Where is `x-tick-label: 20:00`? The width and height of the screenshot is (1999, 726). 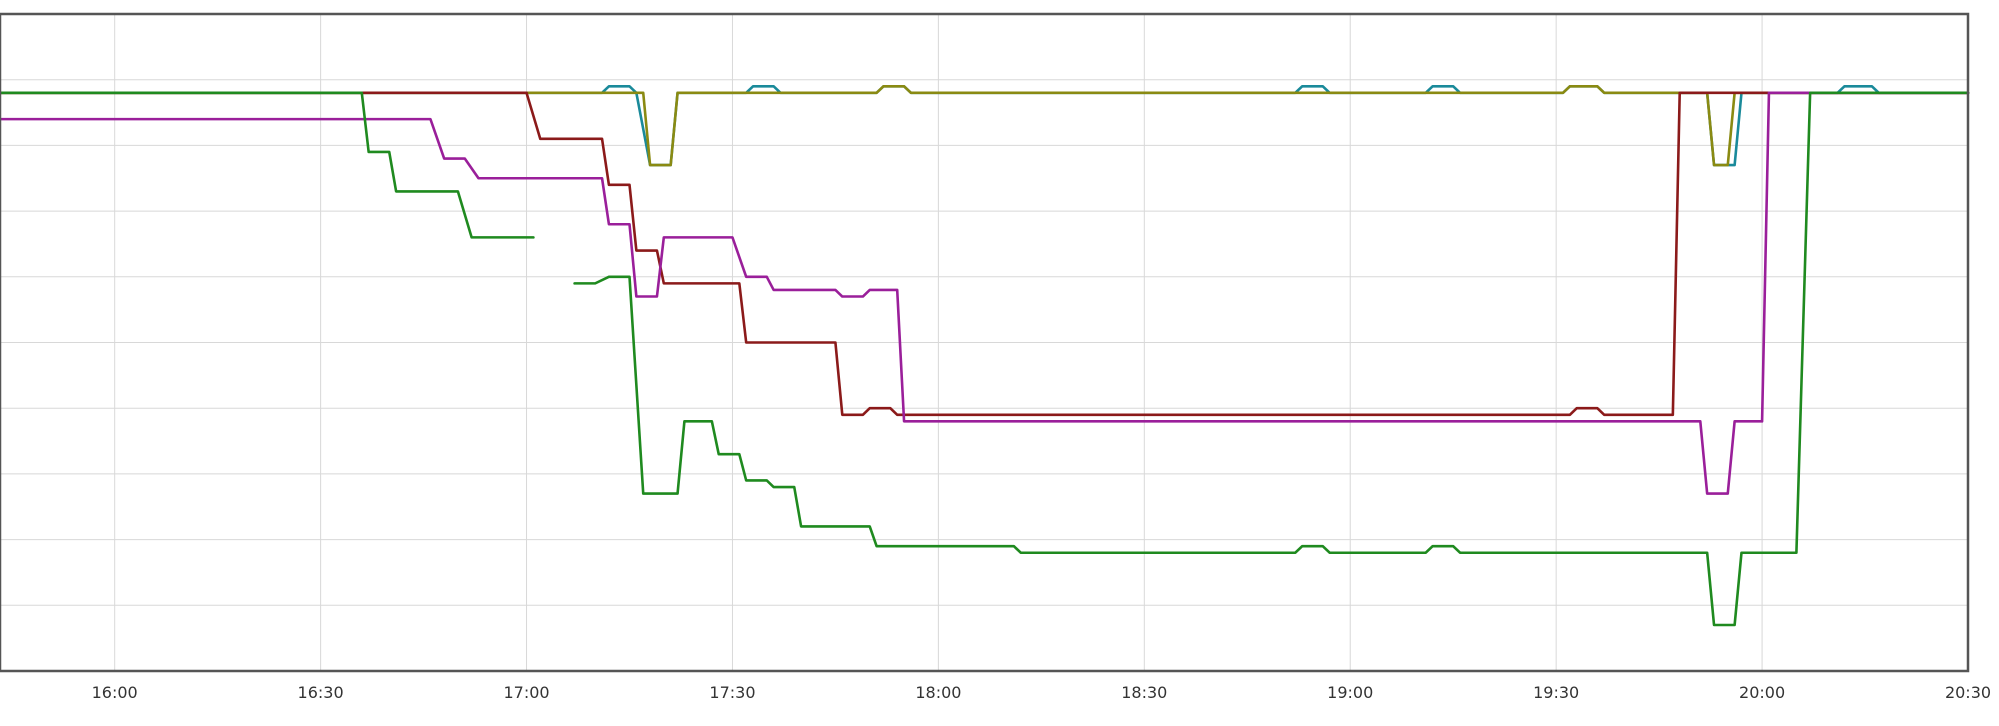
x-tick-label: 20:00 is located at coordinates (1762, 692).